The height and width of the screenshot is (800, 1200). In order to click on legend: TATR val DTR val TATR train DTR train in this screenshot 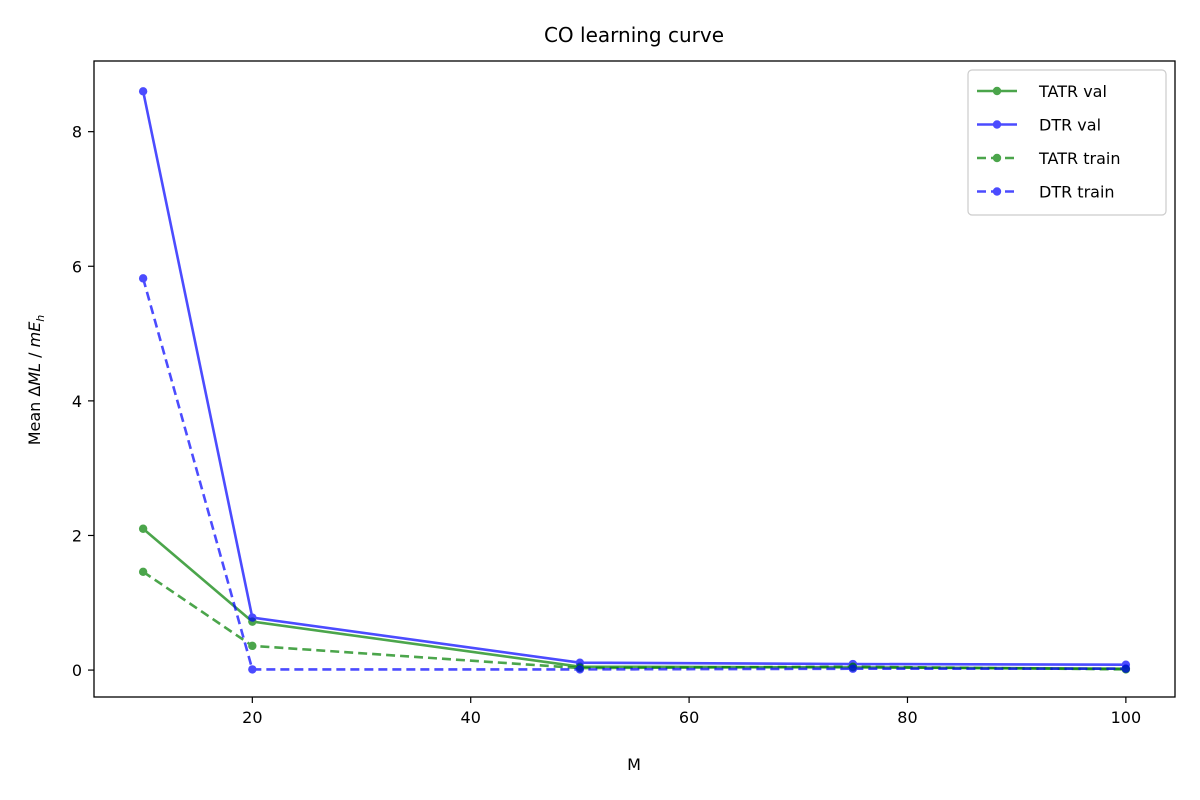, I will do `click(1067, 142)`.